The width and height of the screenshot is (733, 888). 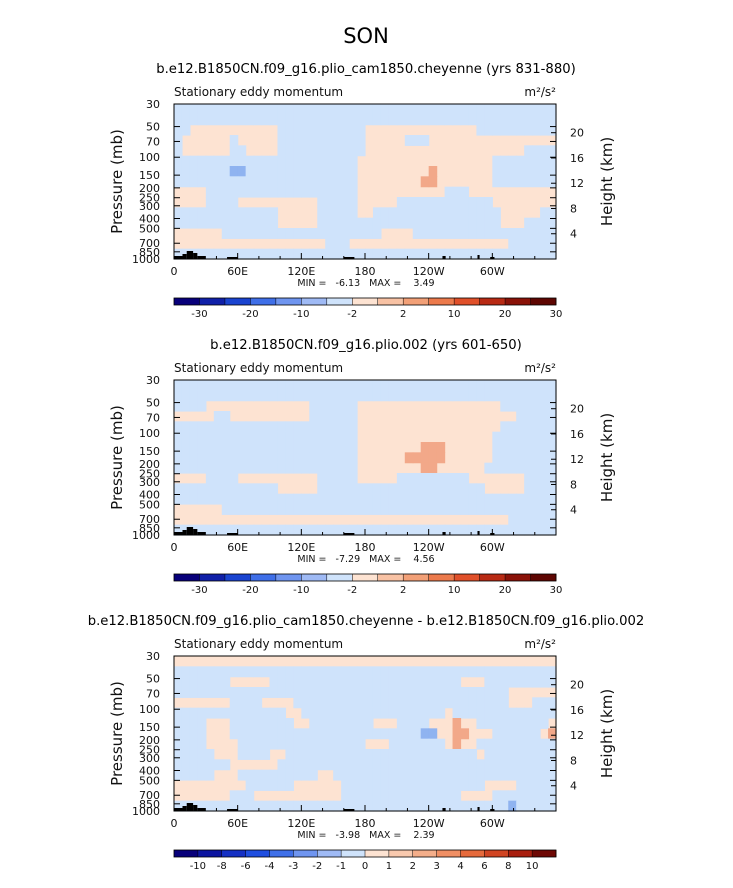 What do you see at coordinates (429, 271) in the screenshot?
I see `x-tick-label: 120W` at bounding box center [429, 271].